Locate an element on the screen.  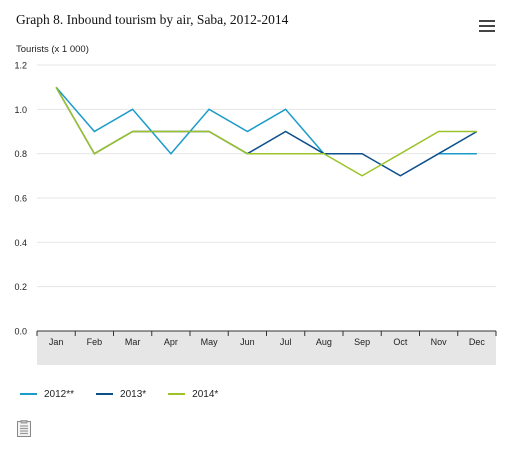
y-tick-label: 1.0 is located at coordinates (20, 110).